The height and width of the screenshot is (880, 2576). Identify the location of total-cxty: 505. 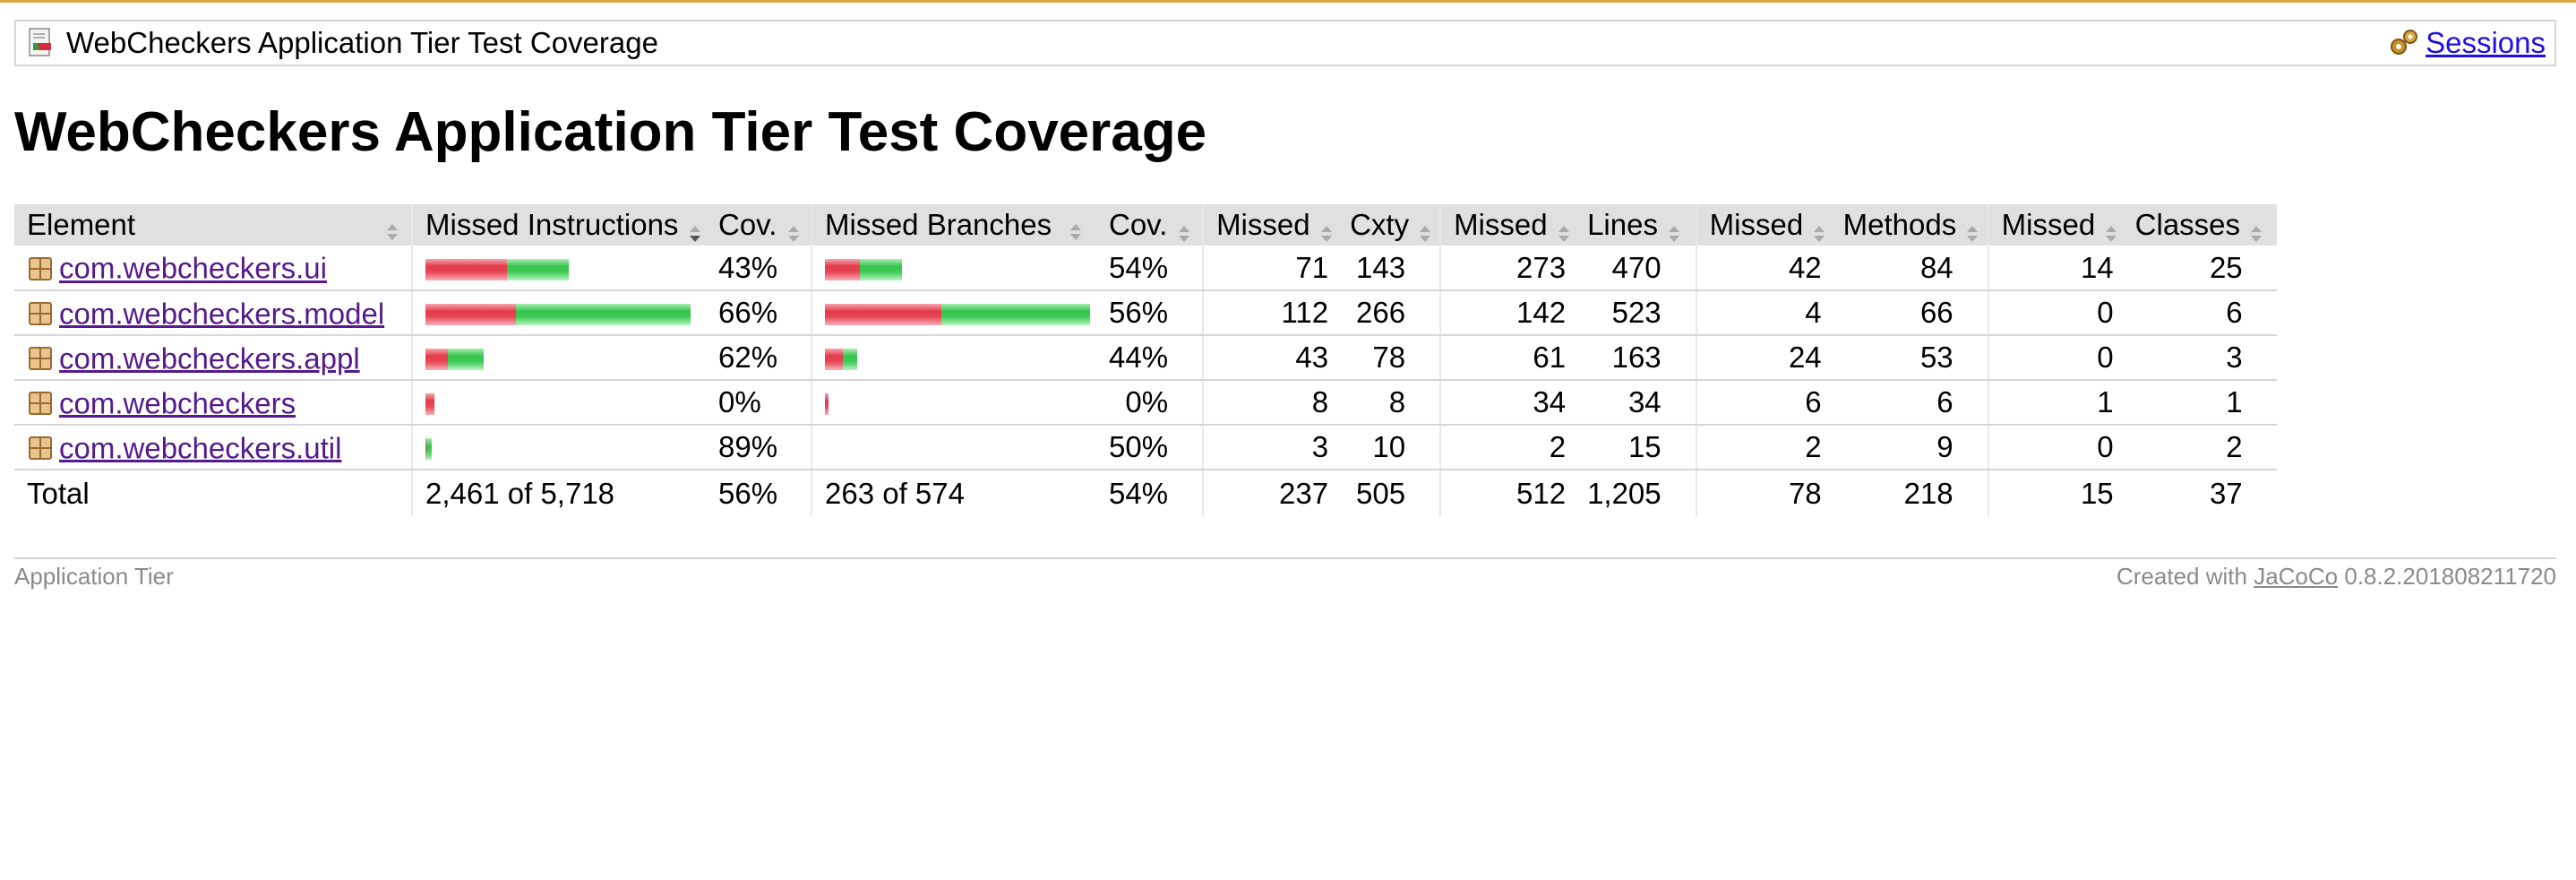
(1381, 493).